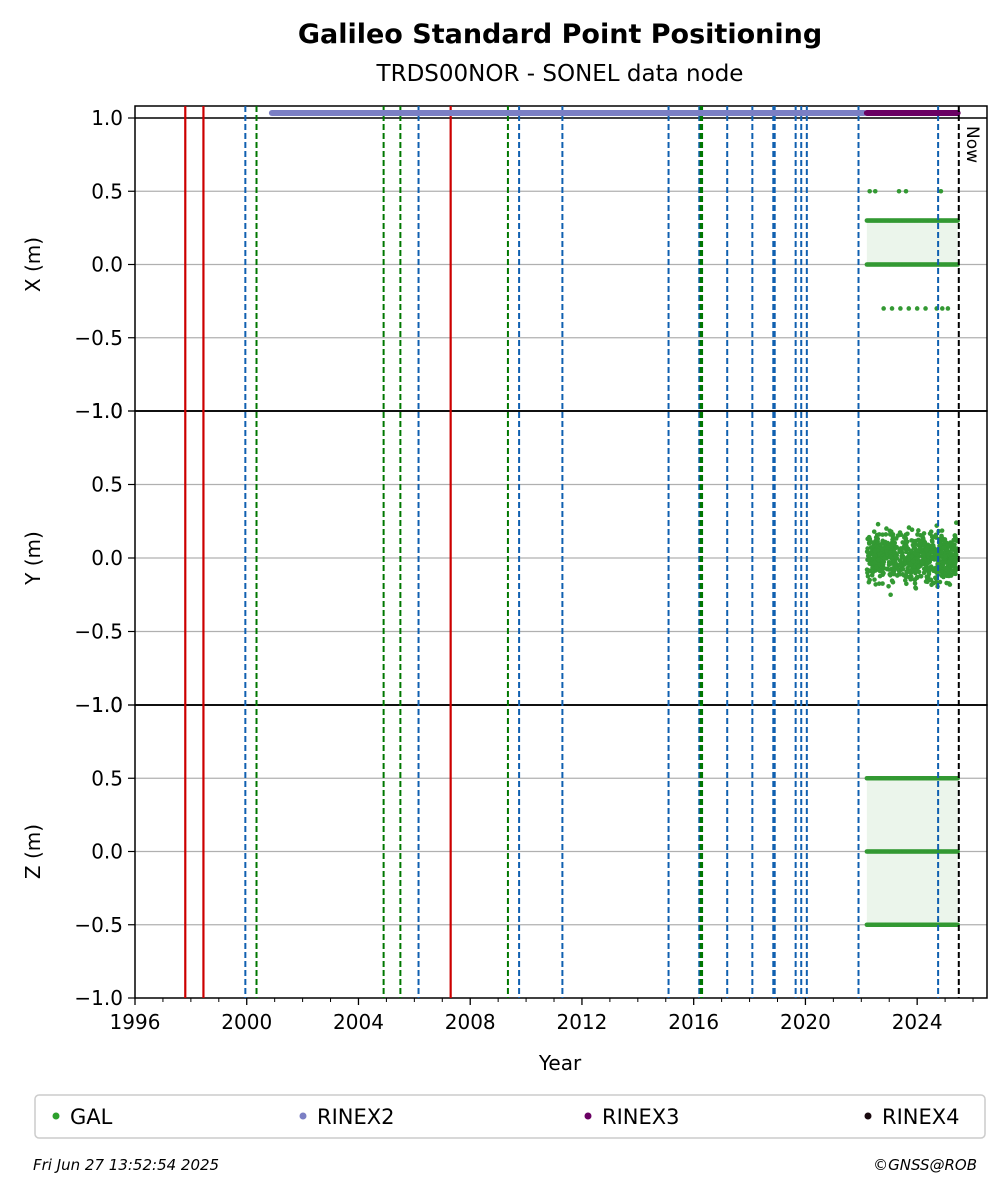  I want to click on chart-subtitle: TRDS00NOR - SONEL data node, so click(560, 74).